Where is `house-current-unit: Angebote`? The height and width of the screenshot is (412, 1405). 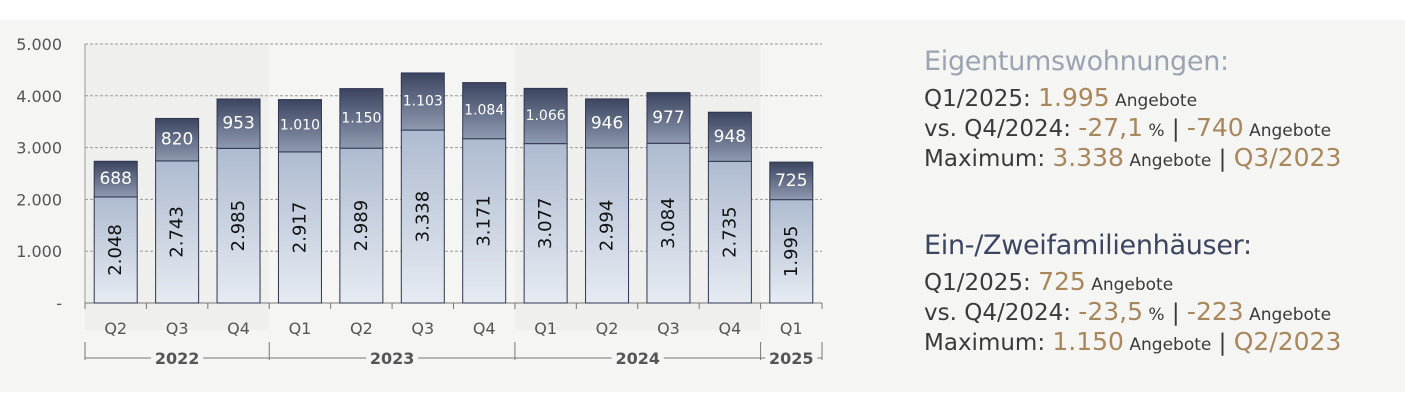
house-current-unit: Angebote is located at coordinates (1129, 285).